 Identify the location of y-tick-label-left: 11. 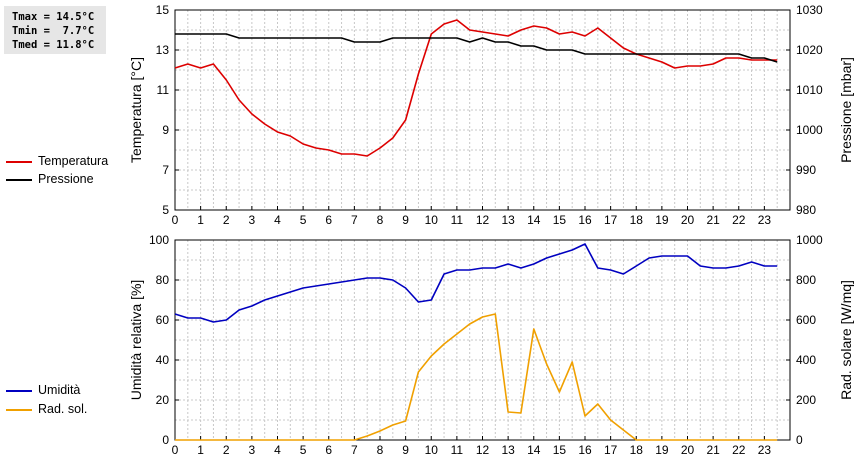
(163, 90).